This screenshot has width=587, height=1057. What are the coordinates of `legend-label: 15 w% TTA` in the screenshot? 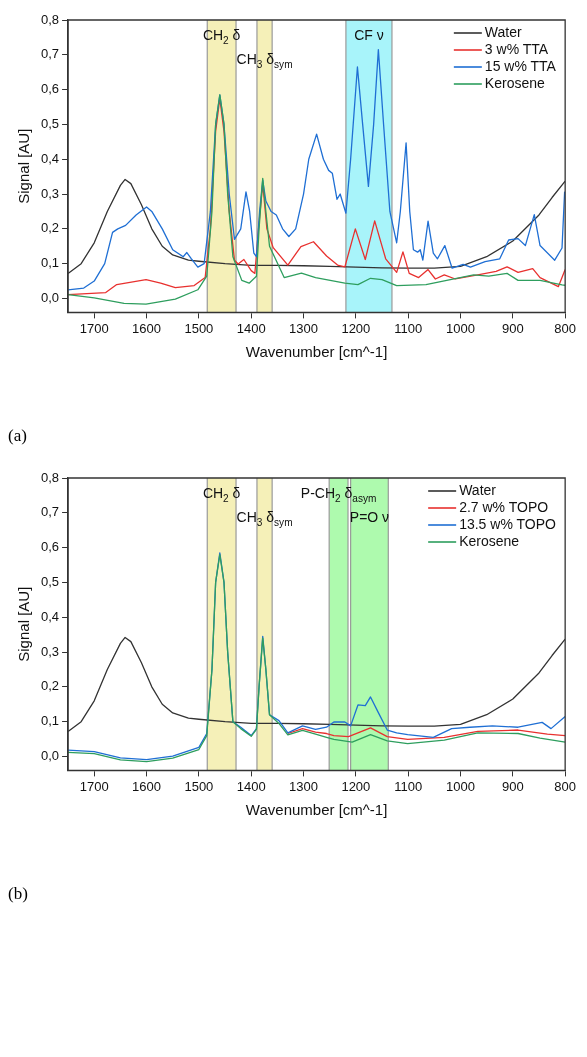 It's located at (520, 65).